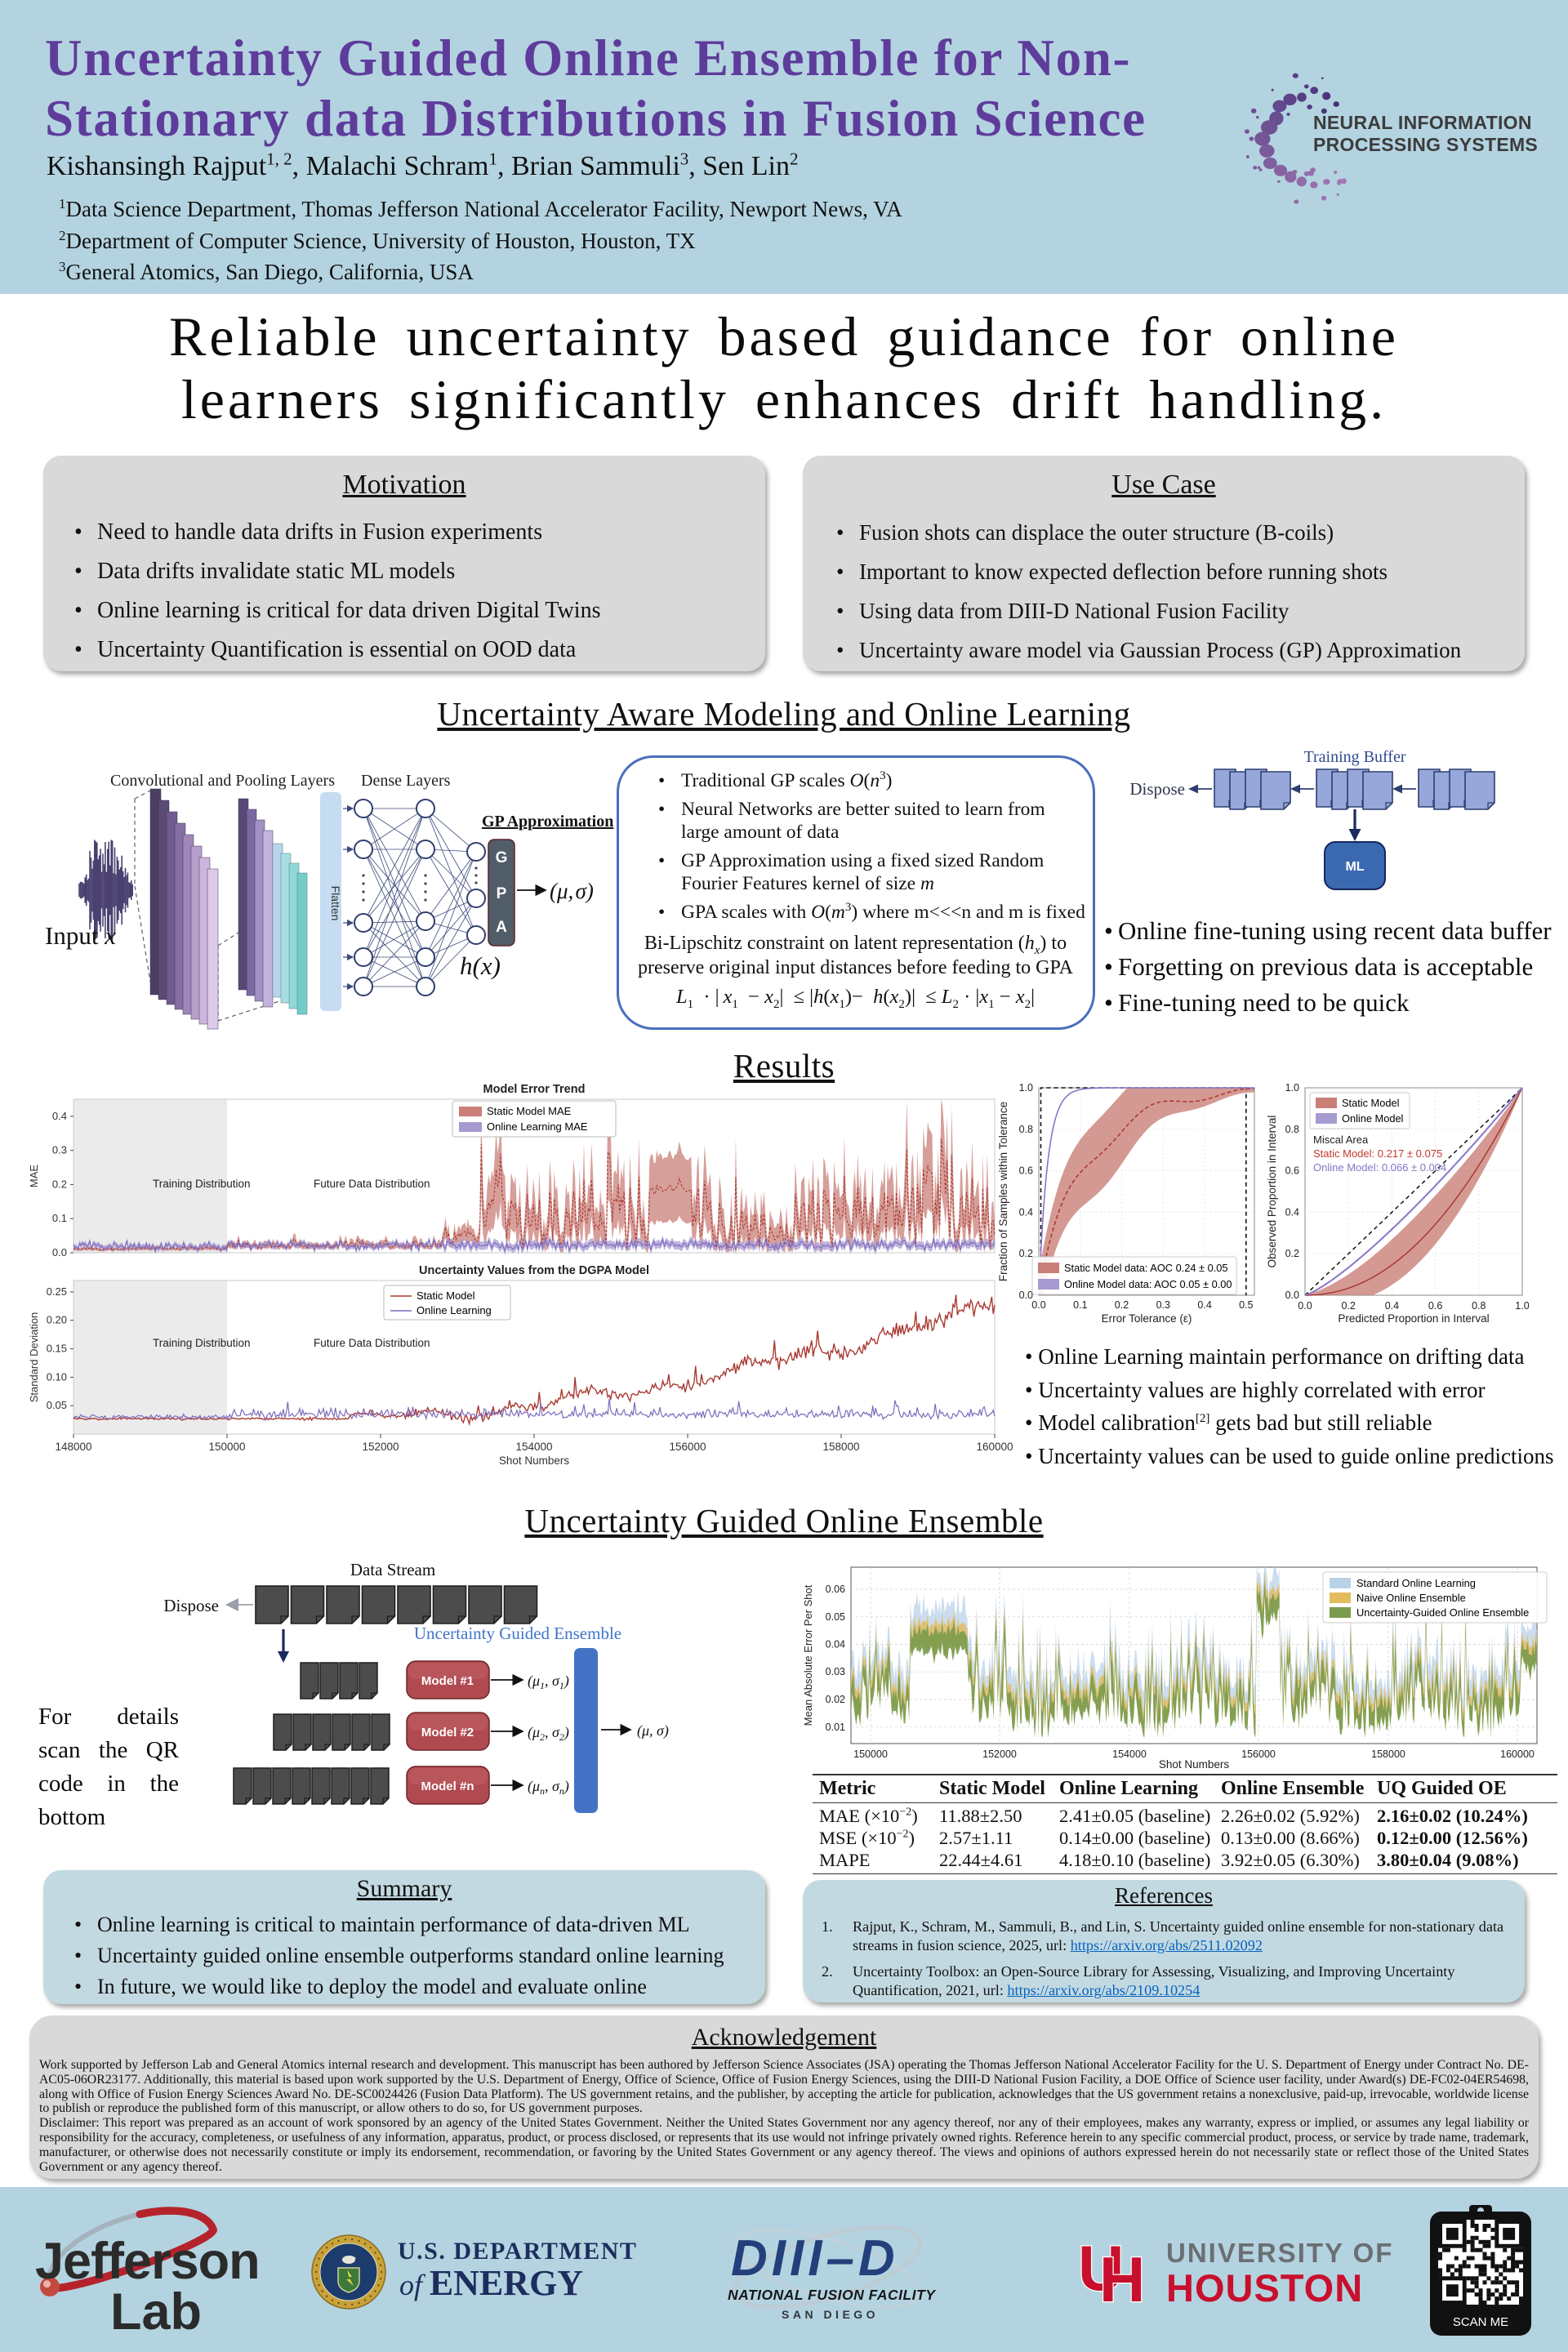  Describe the element at coordinates (1517, 1754) in the screenshot. I see `svg-text: 160000` at that location.